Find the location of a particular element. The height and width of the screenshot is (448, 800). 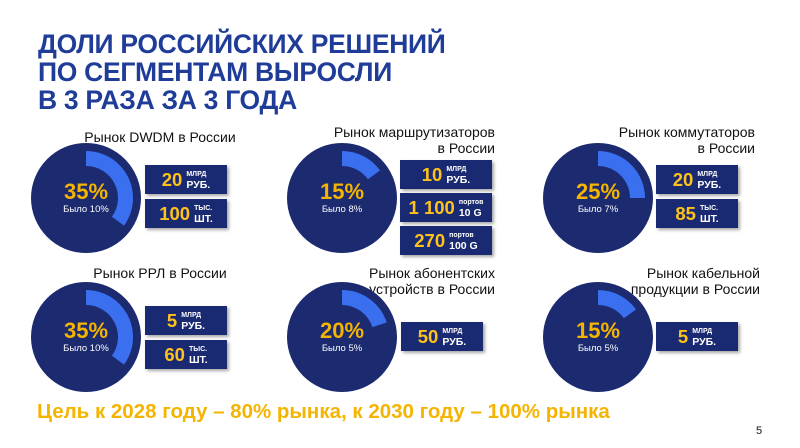

chart-title-line: Рынок коммутаторов is located at coordinates (686, 132).